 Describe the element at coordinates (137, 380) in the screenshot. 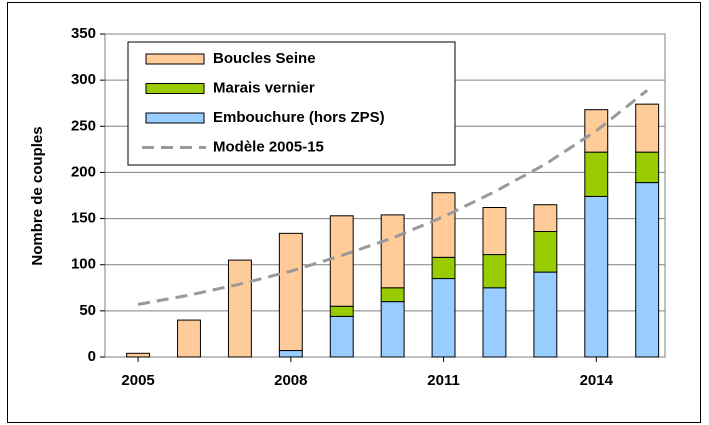

I see `x-tick-label: 2005` at that location.